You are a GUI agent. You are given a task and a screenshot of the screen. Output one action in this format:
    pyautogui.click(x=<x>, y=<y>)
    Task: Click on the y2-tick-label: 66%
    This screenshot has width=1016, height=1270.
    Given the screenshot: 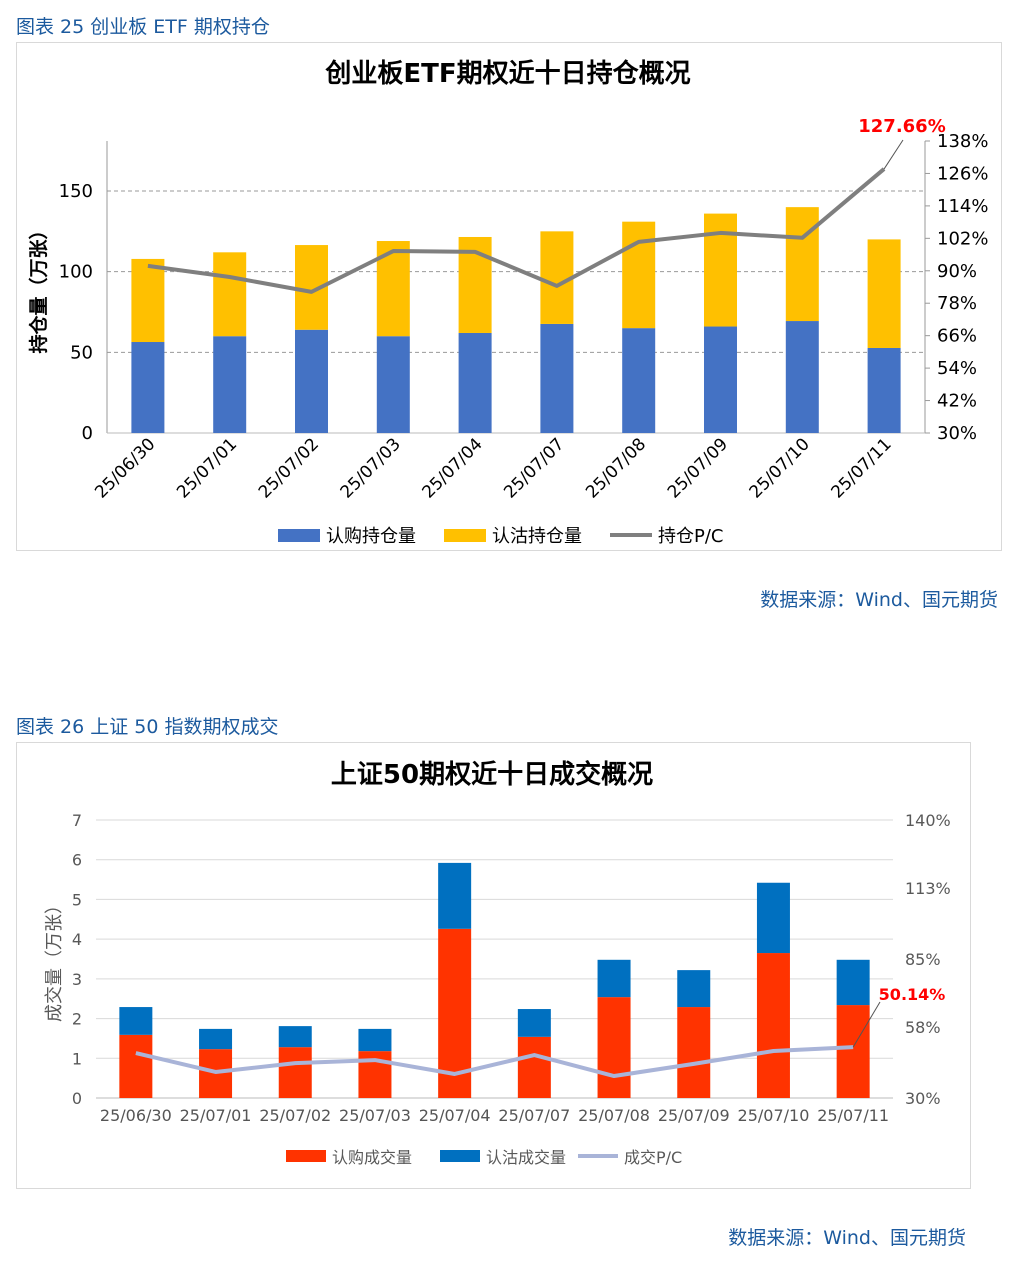 What is the action you would take?
    pyautogui.click(x=957, y=336)
    